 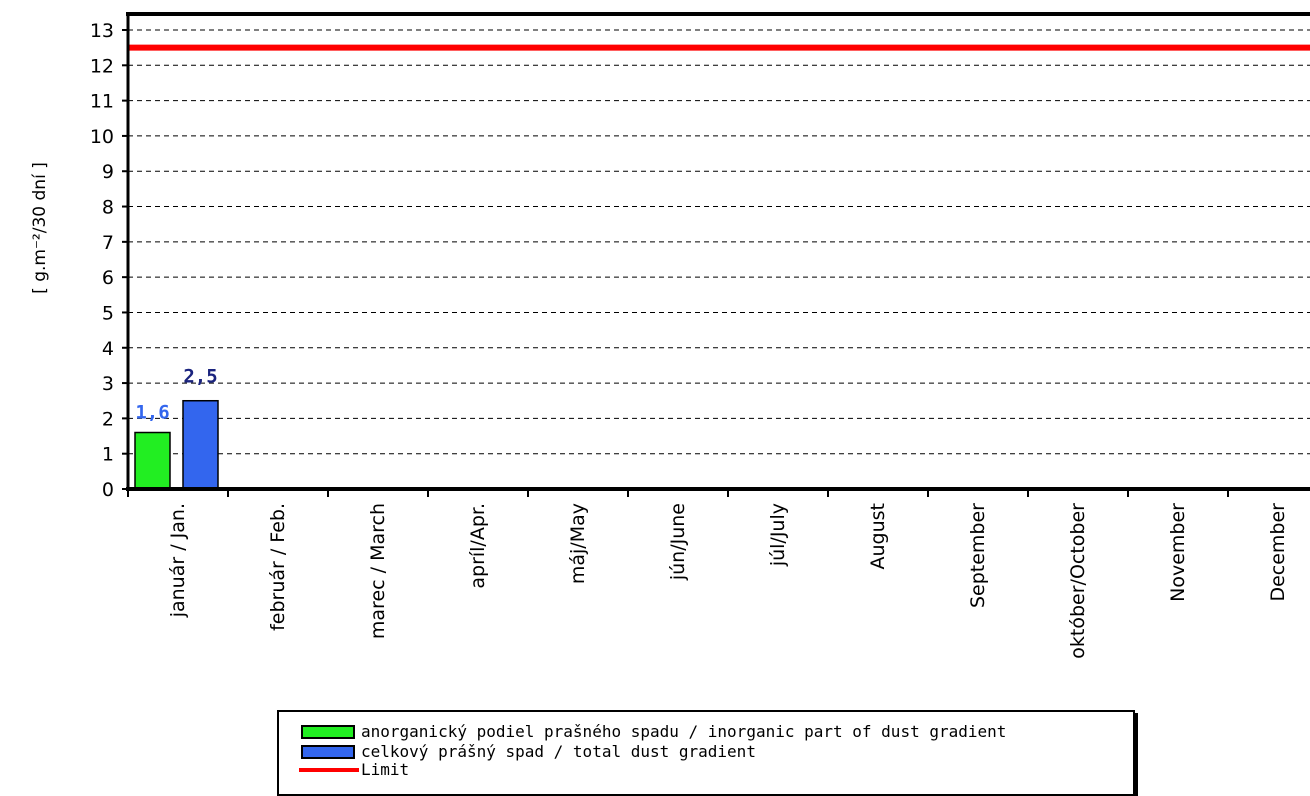 What do you see at coordinates (108, 455) in the screenshot?
I see `y-tick-label: 1` at bounding box center [108, 455].